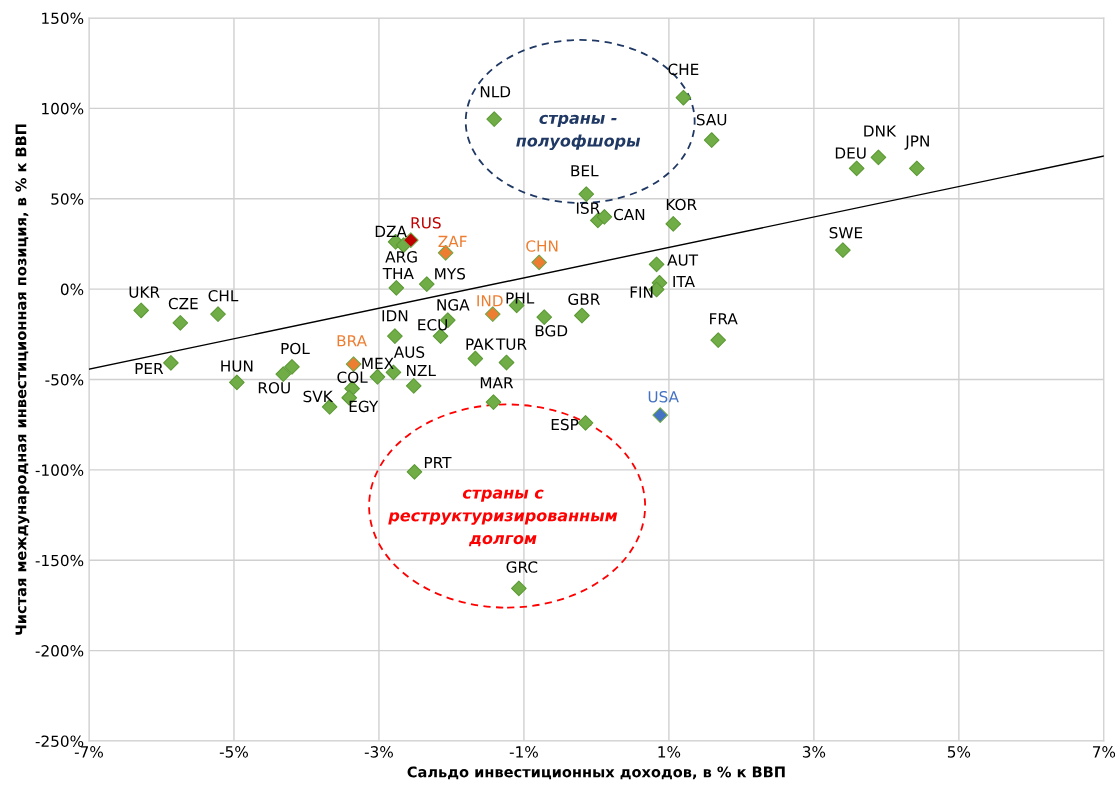  What do you see at coordinates (450, 273) in the screenshot?
I see `series-label: MYS` at bounding box center [450, 273].